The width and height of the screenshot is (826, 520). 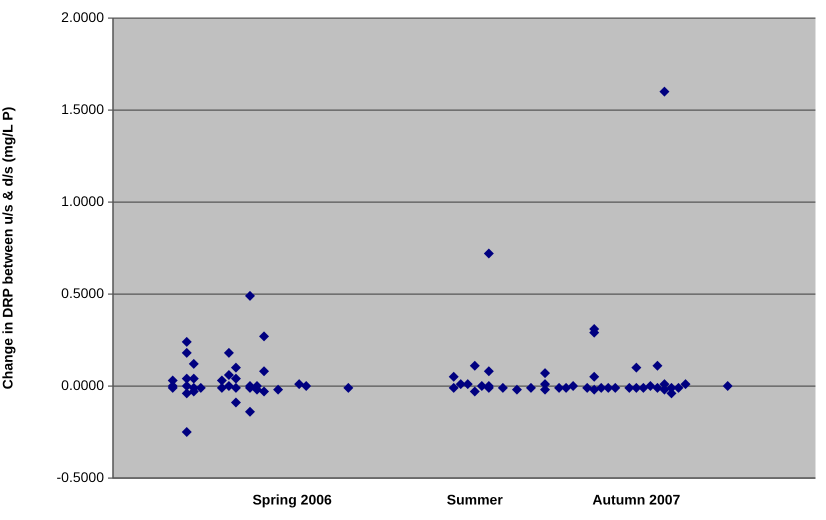 I want to click on y-tick-label: 0.0000, so click(x=82, y=384).